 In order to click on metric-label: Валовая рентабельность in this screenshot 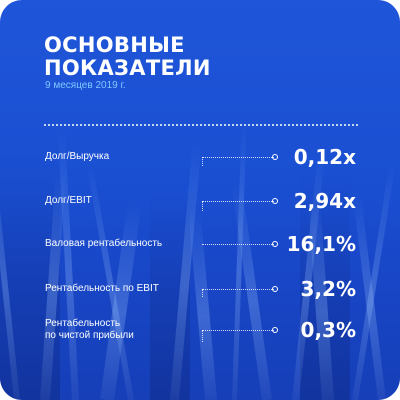, I will do `click(104, 243)`.